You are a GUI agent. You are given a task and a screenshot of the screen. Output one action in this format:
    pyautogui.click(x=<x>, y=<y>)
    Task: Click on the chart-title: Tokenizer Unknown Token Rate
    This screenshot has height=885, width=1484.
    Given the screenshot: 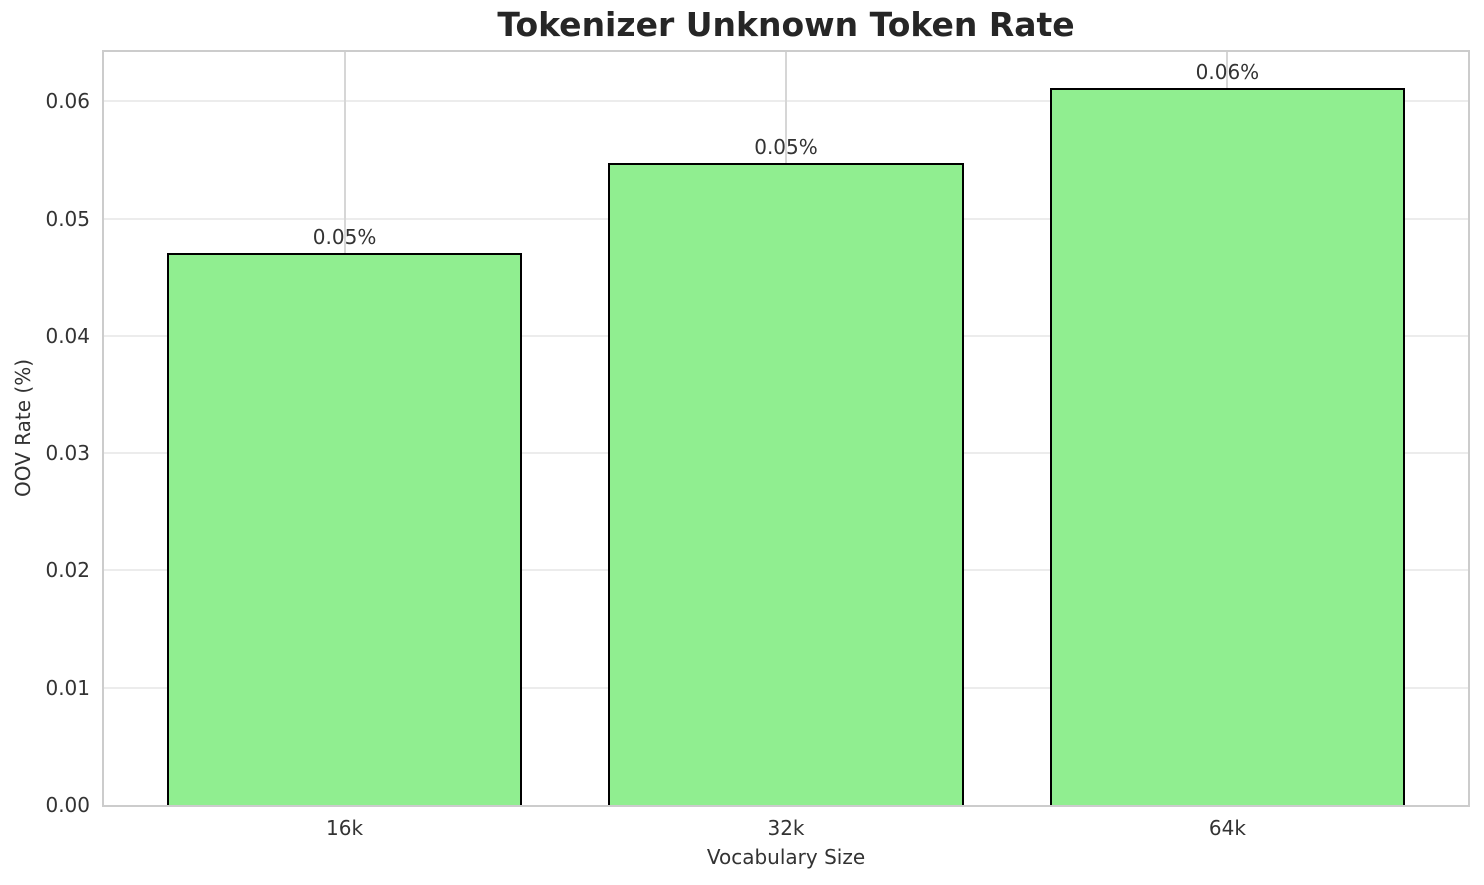 What is the action you would take?
    pyautogui.click(x=786, y=24)
    